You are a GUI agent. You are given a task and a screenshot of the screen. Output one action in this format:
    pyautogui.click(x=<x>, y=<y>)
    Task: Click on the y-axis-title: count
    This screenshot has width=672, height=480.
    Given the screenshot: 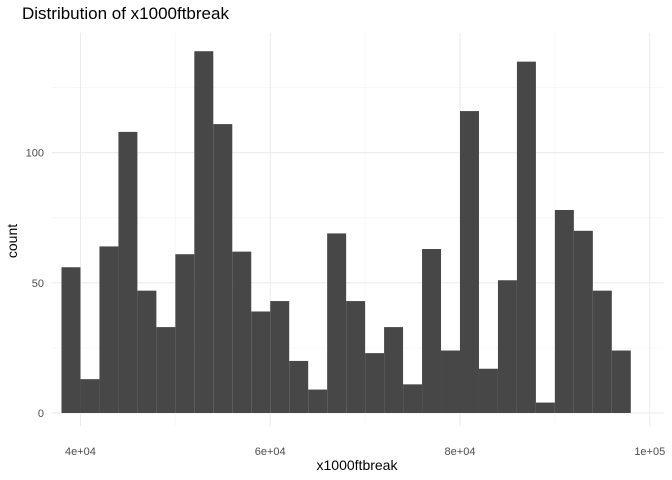 What is the action you would take?
    pyautogui.click(x=12, y=241)
    